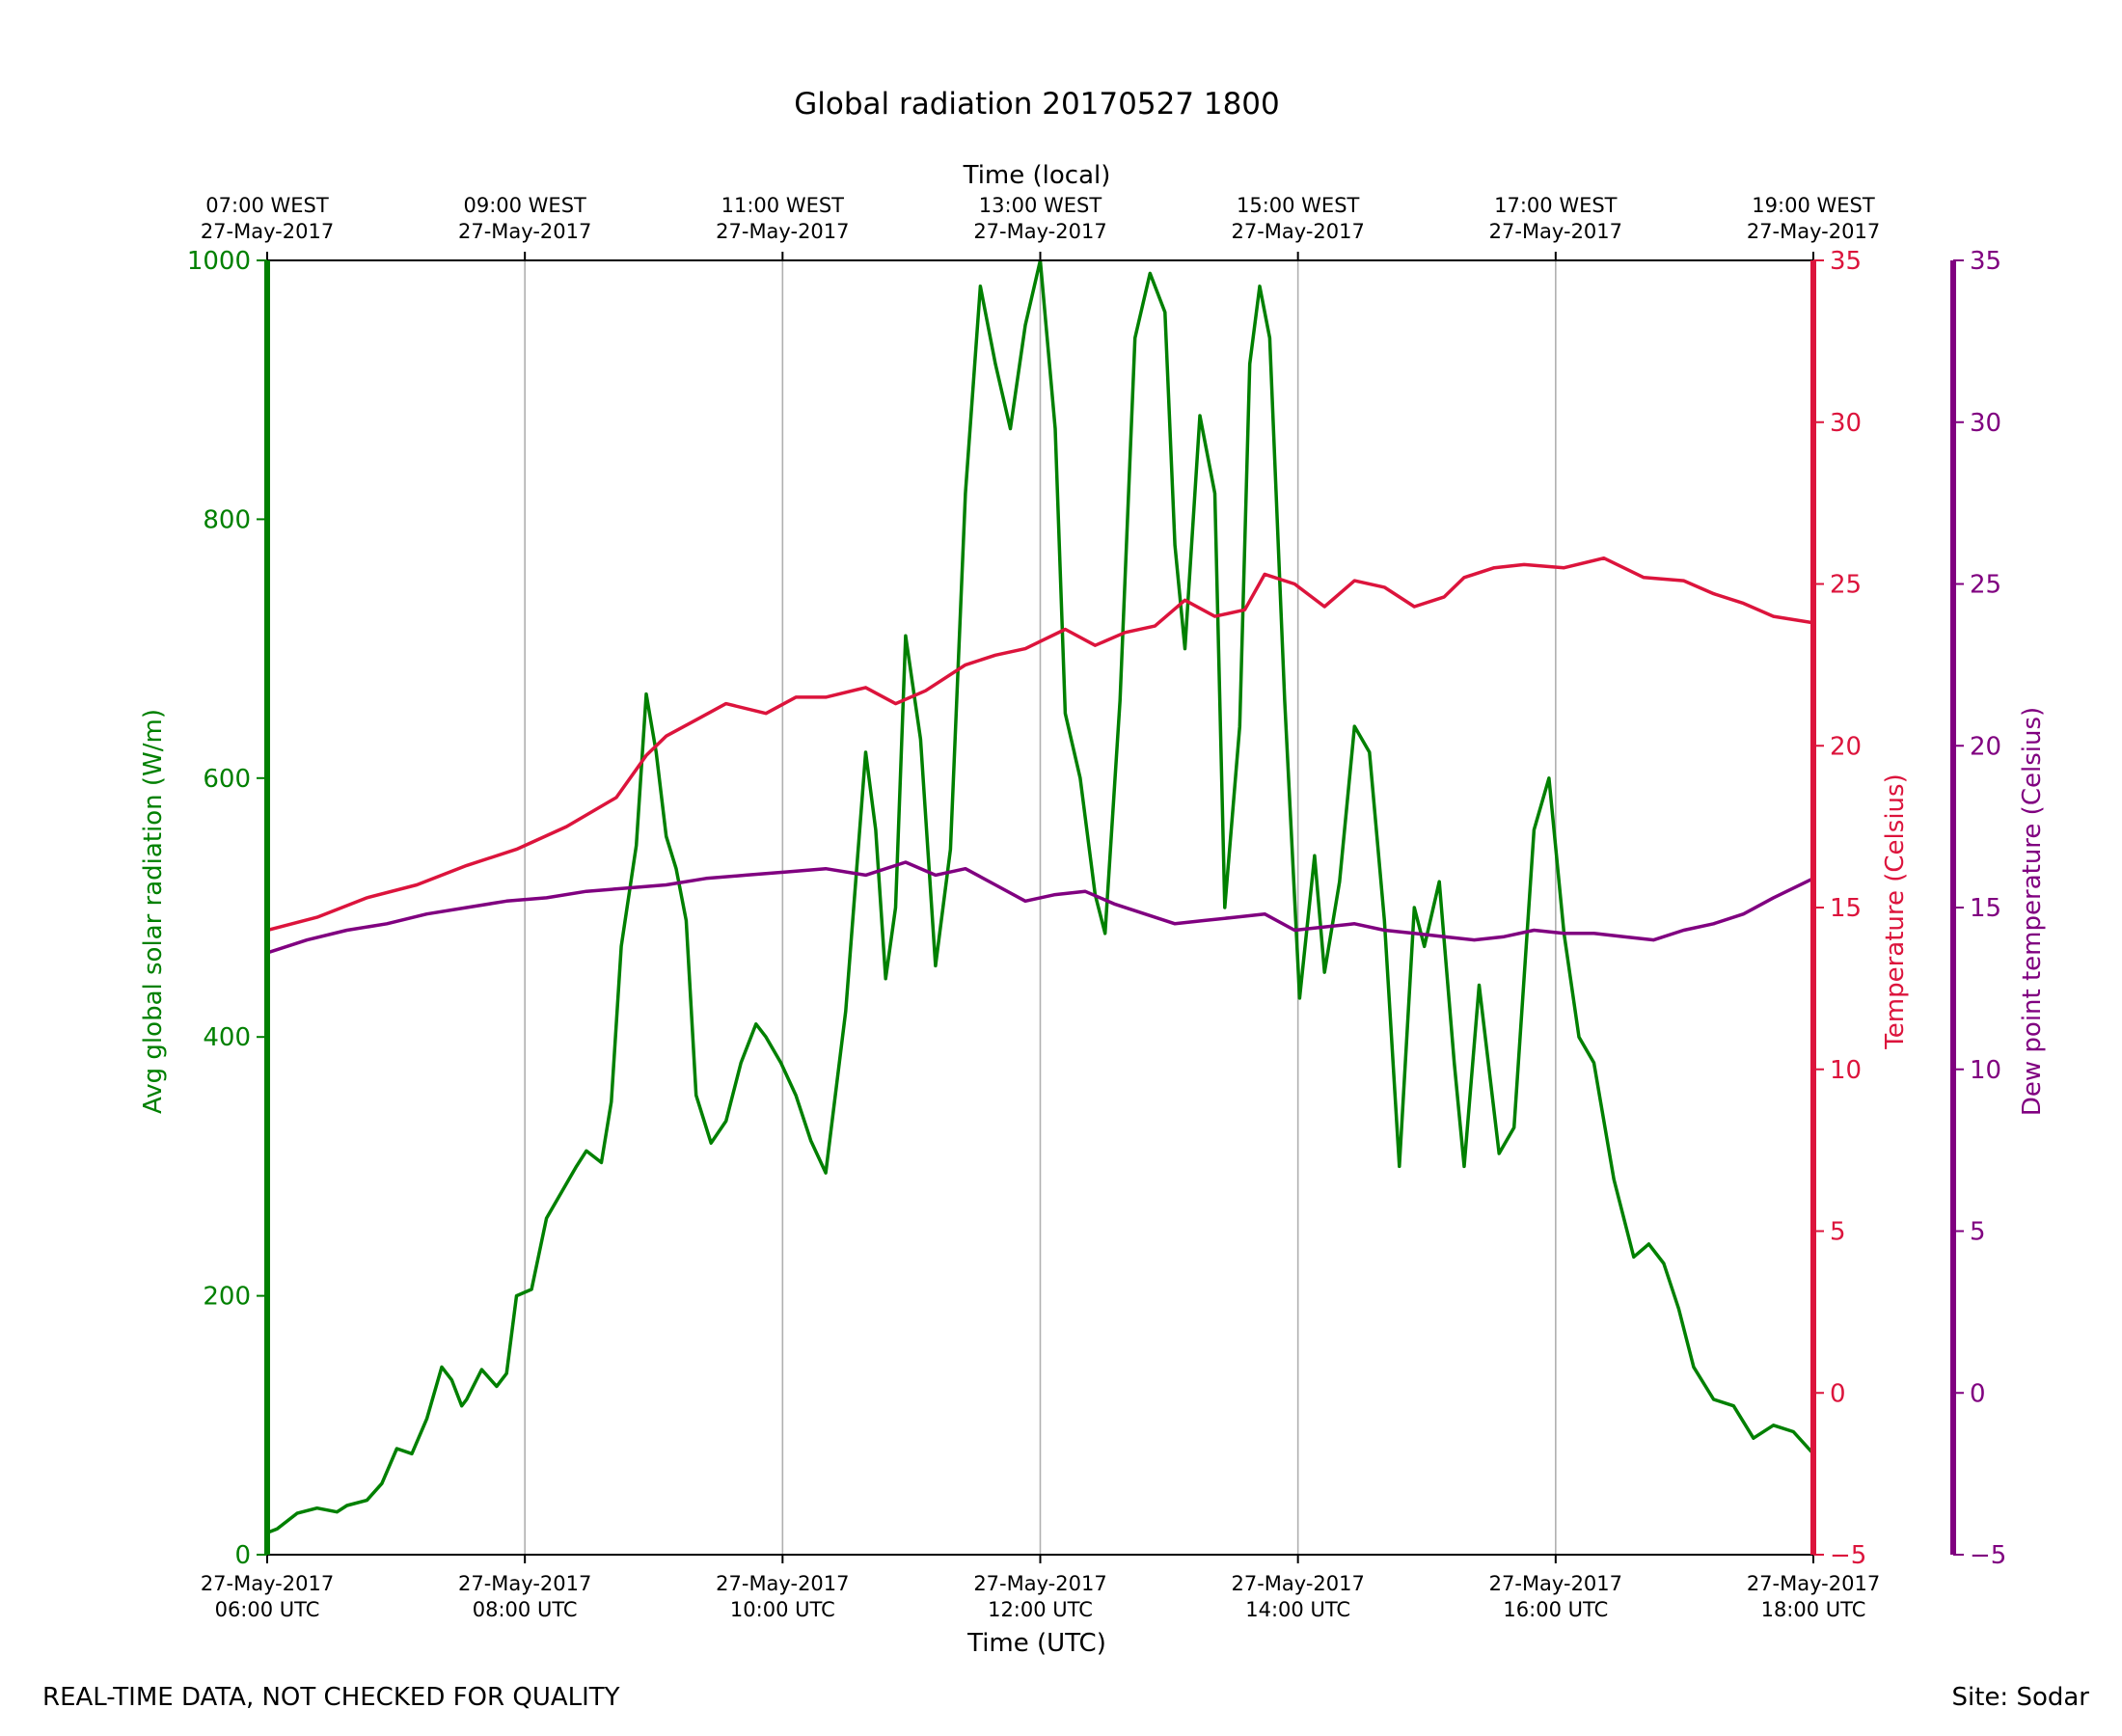 Image resolution: width=2122 pixels, height=1736 pixels. I want to click on top-tick-label-time: 15:00 WEST, so click(1299, 205).